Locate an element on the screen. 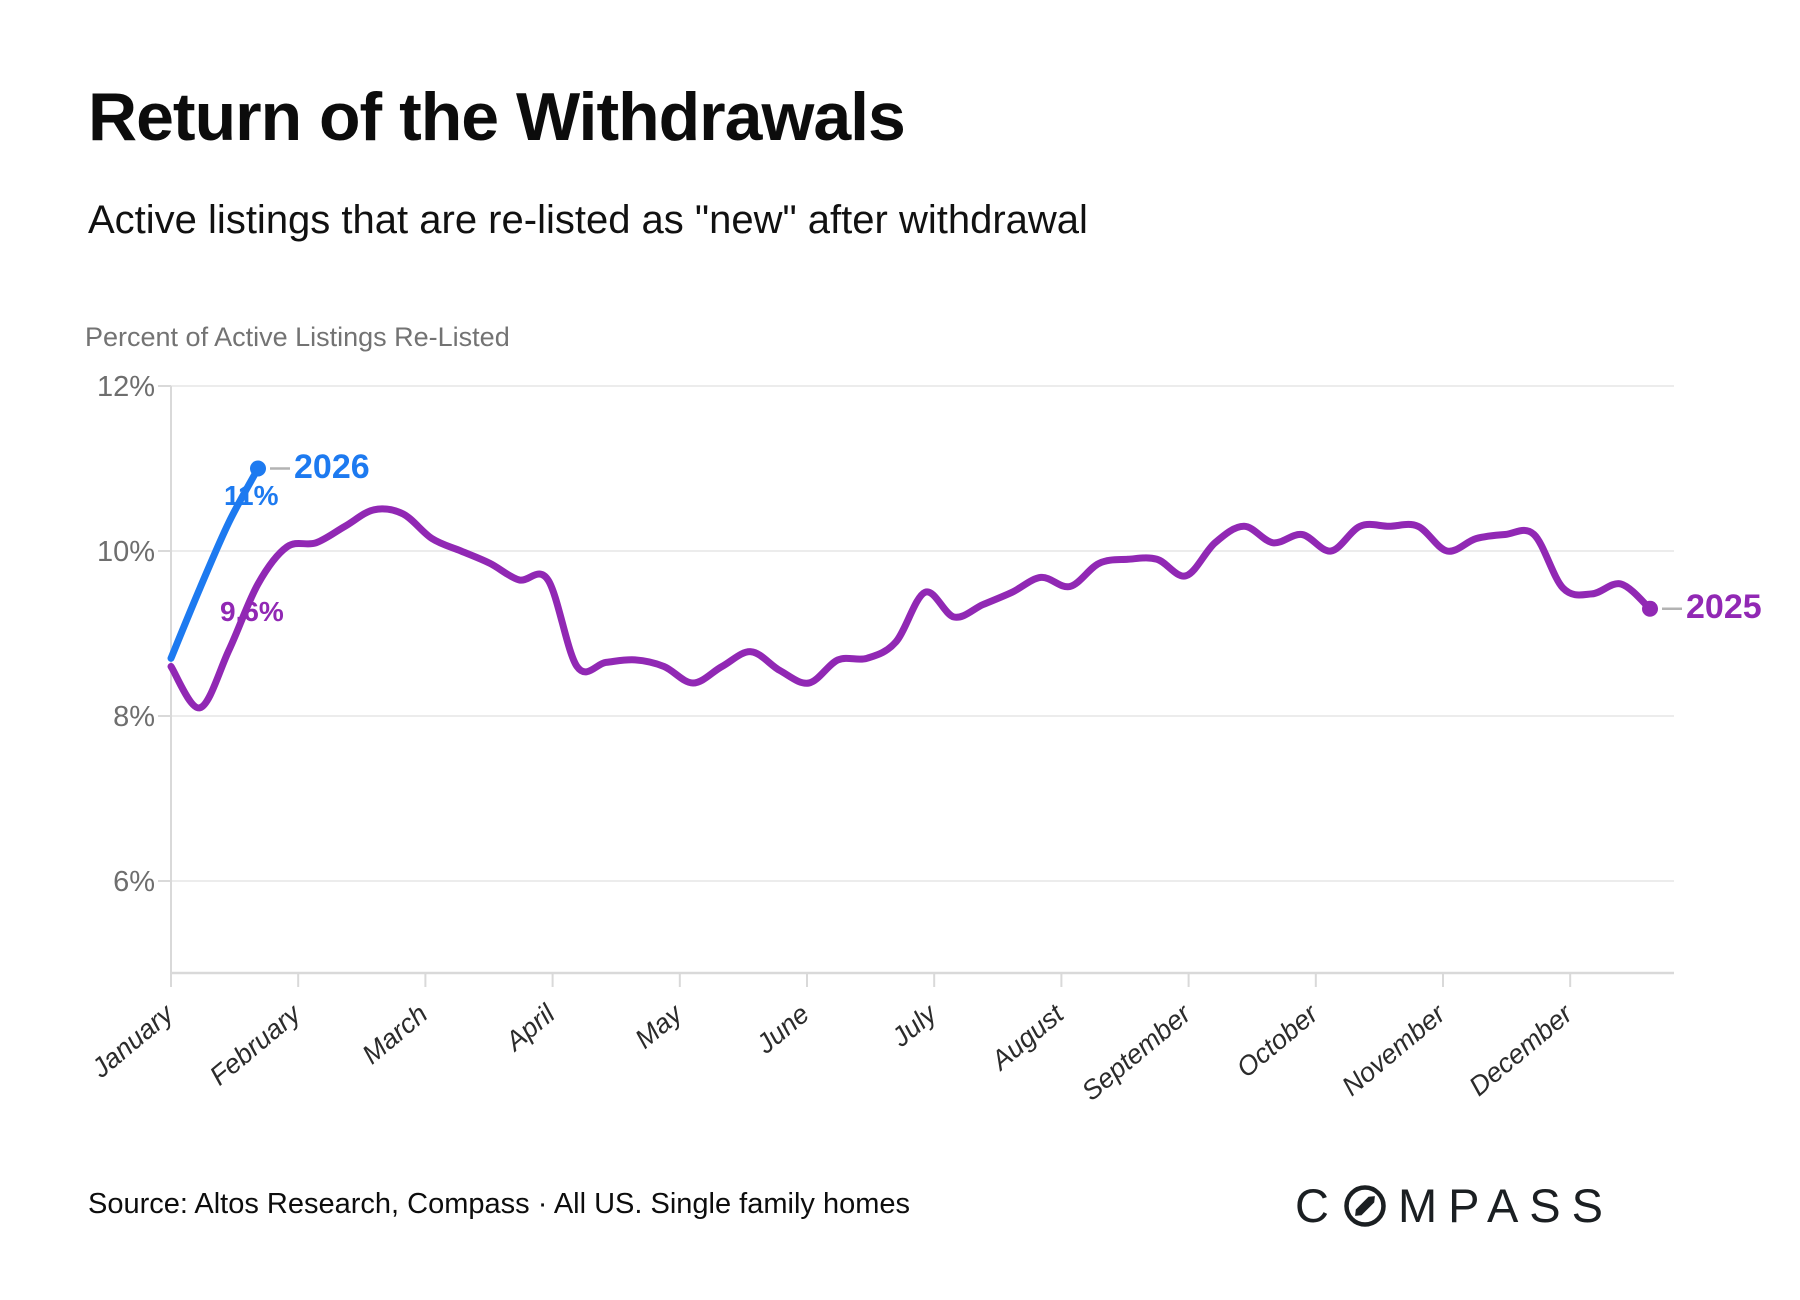 This screenshot has height=1300, width=1800. series-label-2026: 2026 is located at coordinates (332, 466).